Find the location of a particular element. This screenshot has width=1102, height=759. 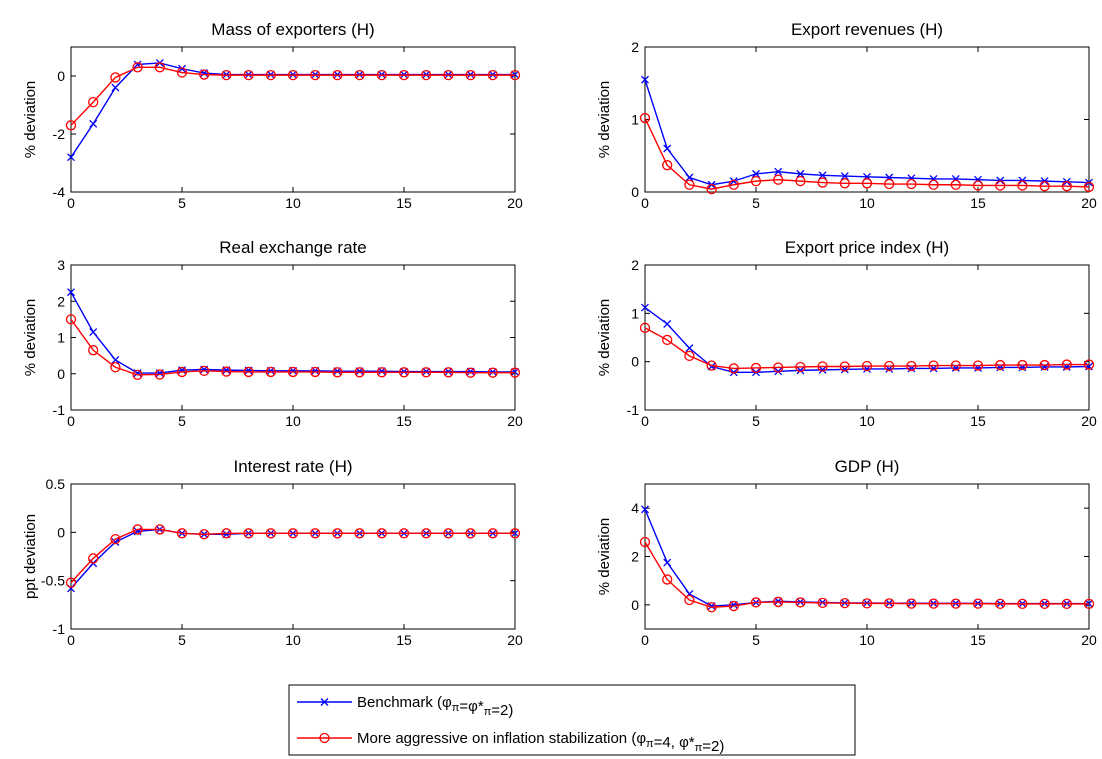

legend-box is located at coordinates (572, 720).